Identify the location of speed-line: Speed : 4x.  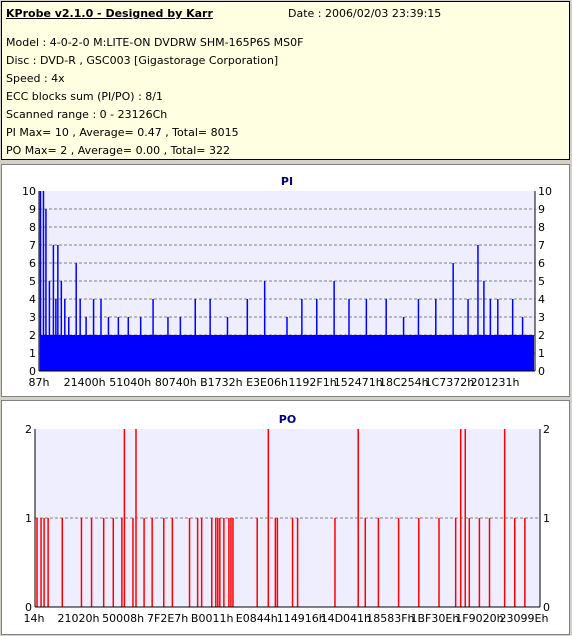
(35, 78).